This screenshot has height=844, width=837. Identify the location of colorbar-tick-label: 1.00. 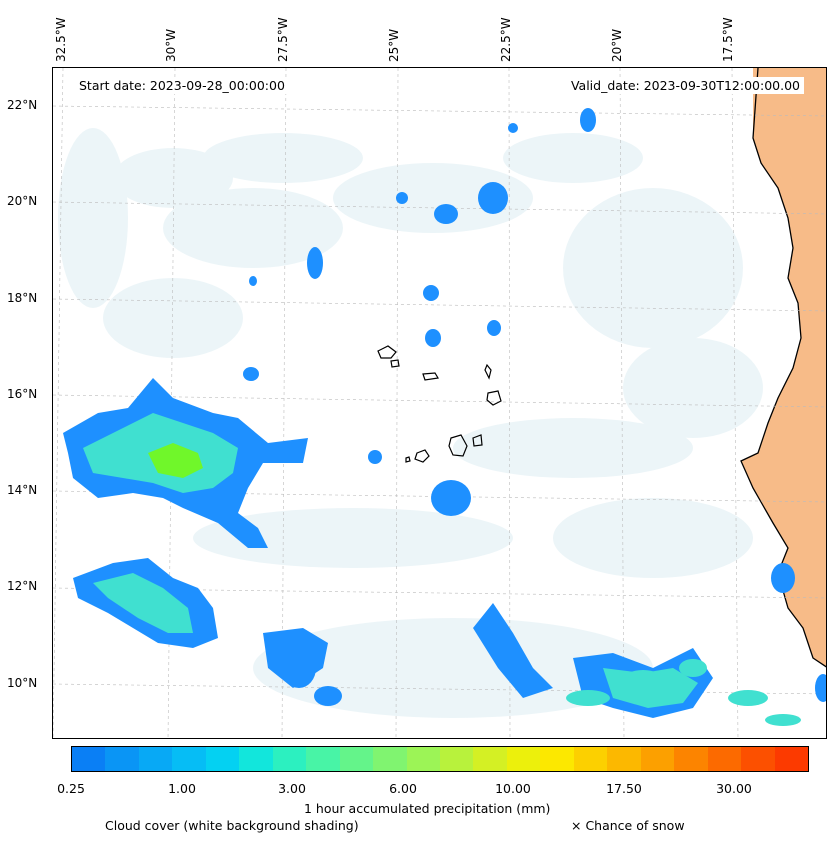
(182, 788).